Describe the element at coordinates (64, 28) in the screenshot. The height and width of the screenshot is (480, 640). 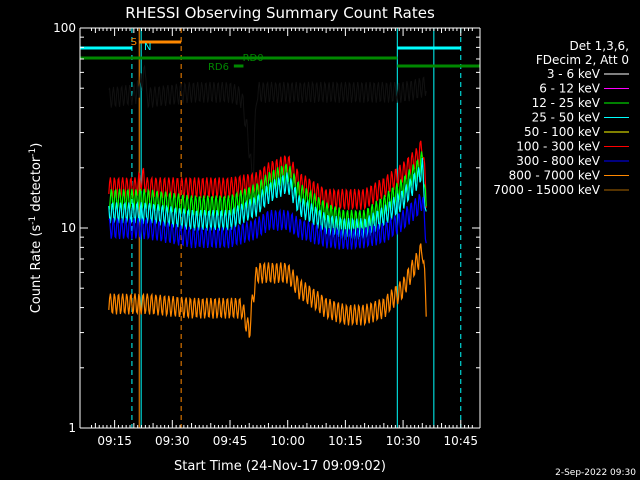
I see `y-tick-label: 100` at that location.